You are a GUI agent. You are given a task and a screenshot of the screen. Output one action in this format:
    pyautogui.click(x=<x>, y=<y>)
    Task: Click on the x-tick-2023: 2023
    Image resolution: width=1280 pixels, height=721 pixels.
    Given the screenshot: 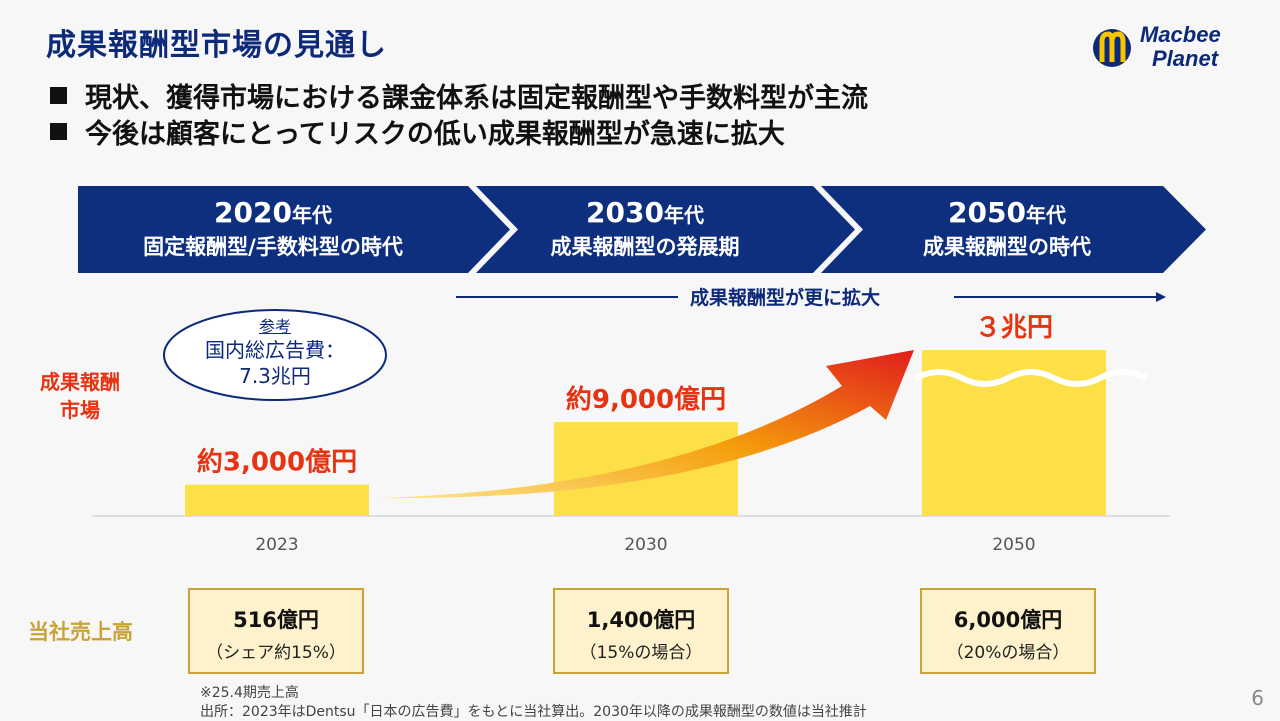 What is the action you would take?
    pyautogui.click(x=276, y=545)
    